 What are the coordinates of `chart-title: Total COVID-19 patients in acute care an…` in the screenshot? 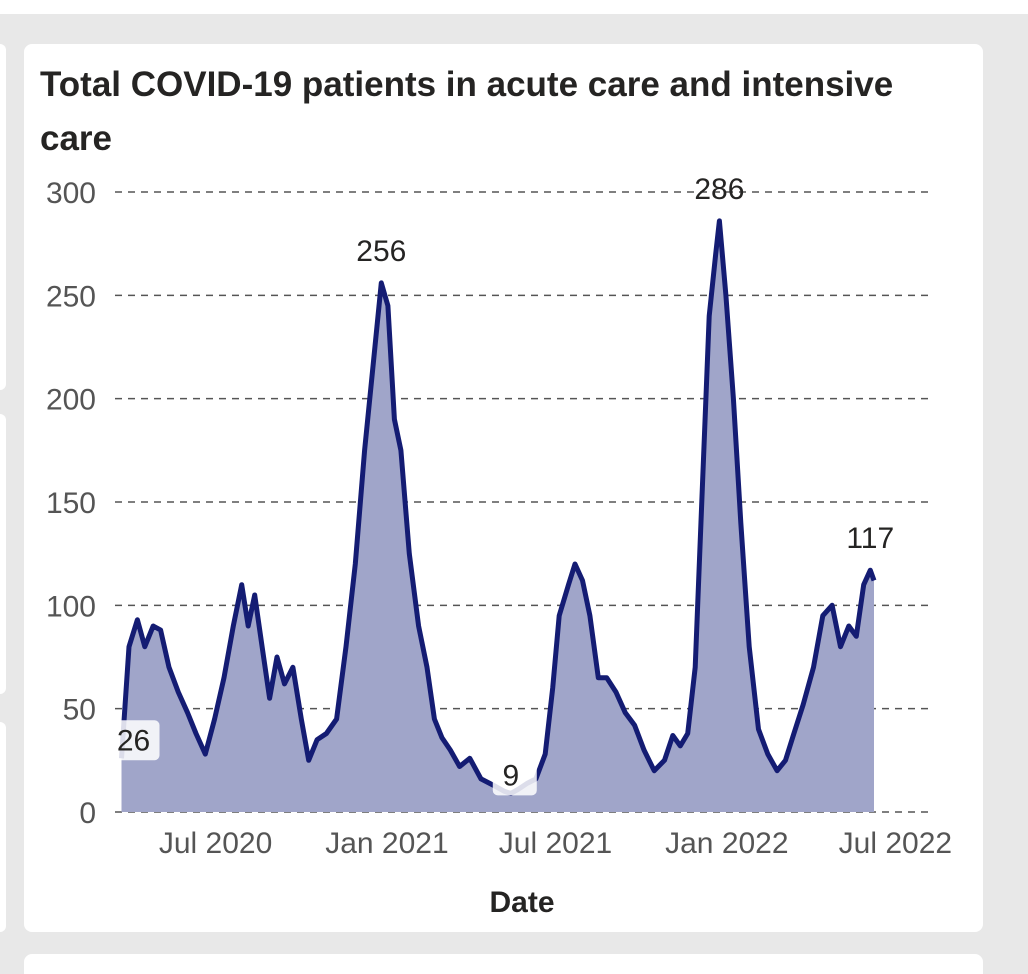 It's located at (467, 111).